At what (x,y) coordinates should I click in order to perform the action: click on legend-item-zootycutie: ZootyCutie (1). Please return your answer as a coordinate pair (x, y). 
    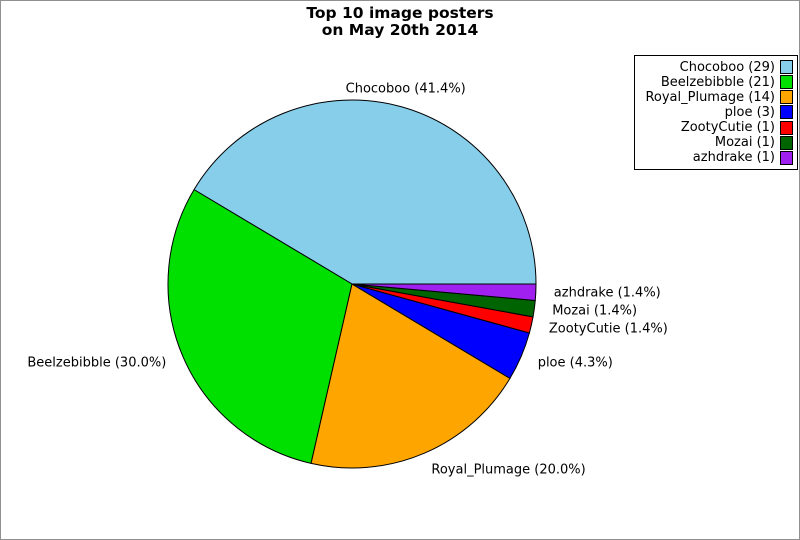
    Looking at the image, I should click on (715, 128).